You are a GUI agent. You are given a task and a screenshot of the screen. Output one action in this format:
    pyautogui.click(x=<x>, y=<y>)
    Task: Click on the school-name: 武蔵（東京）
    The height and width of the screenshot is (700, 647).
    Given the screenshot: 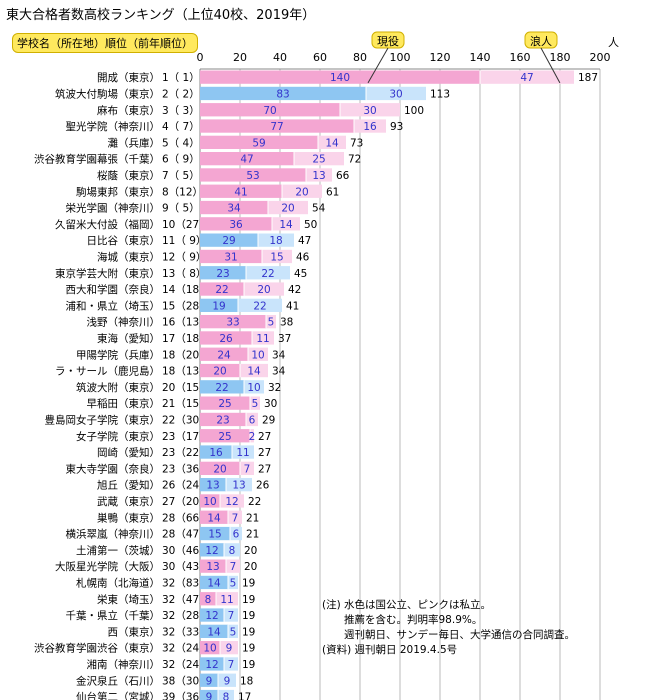 What is the action you would take?
    pyautogui.click(x=128, y=501)
    